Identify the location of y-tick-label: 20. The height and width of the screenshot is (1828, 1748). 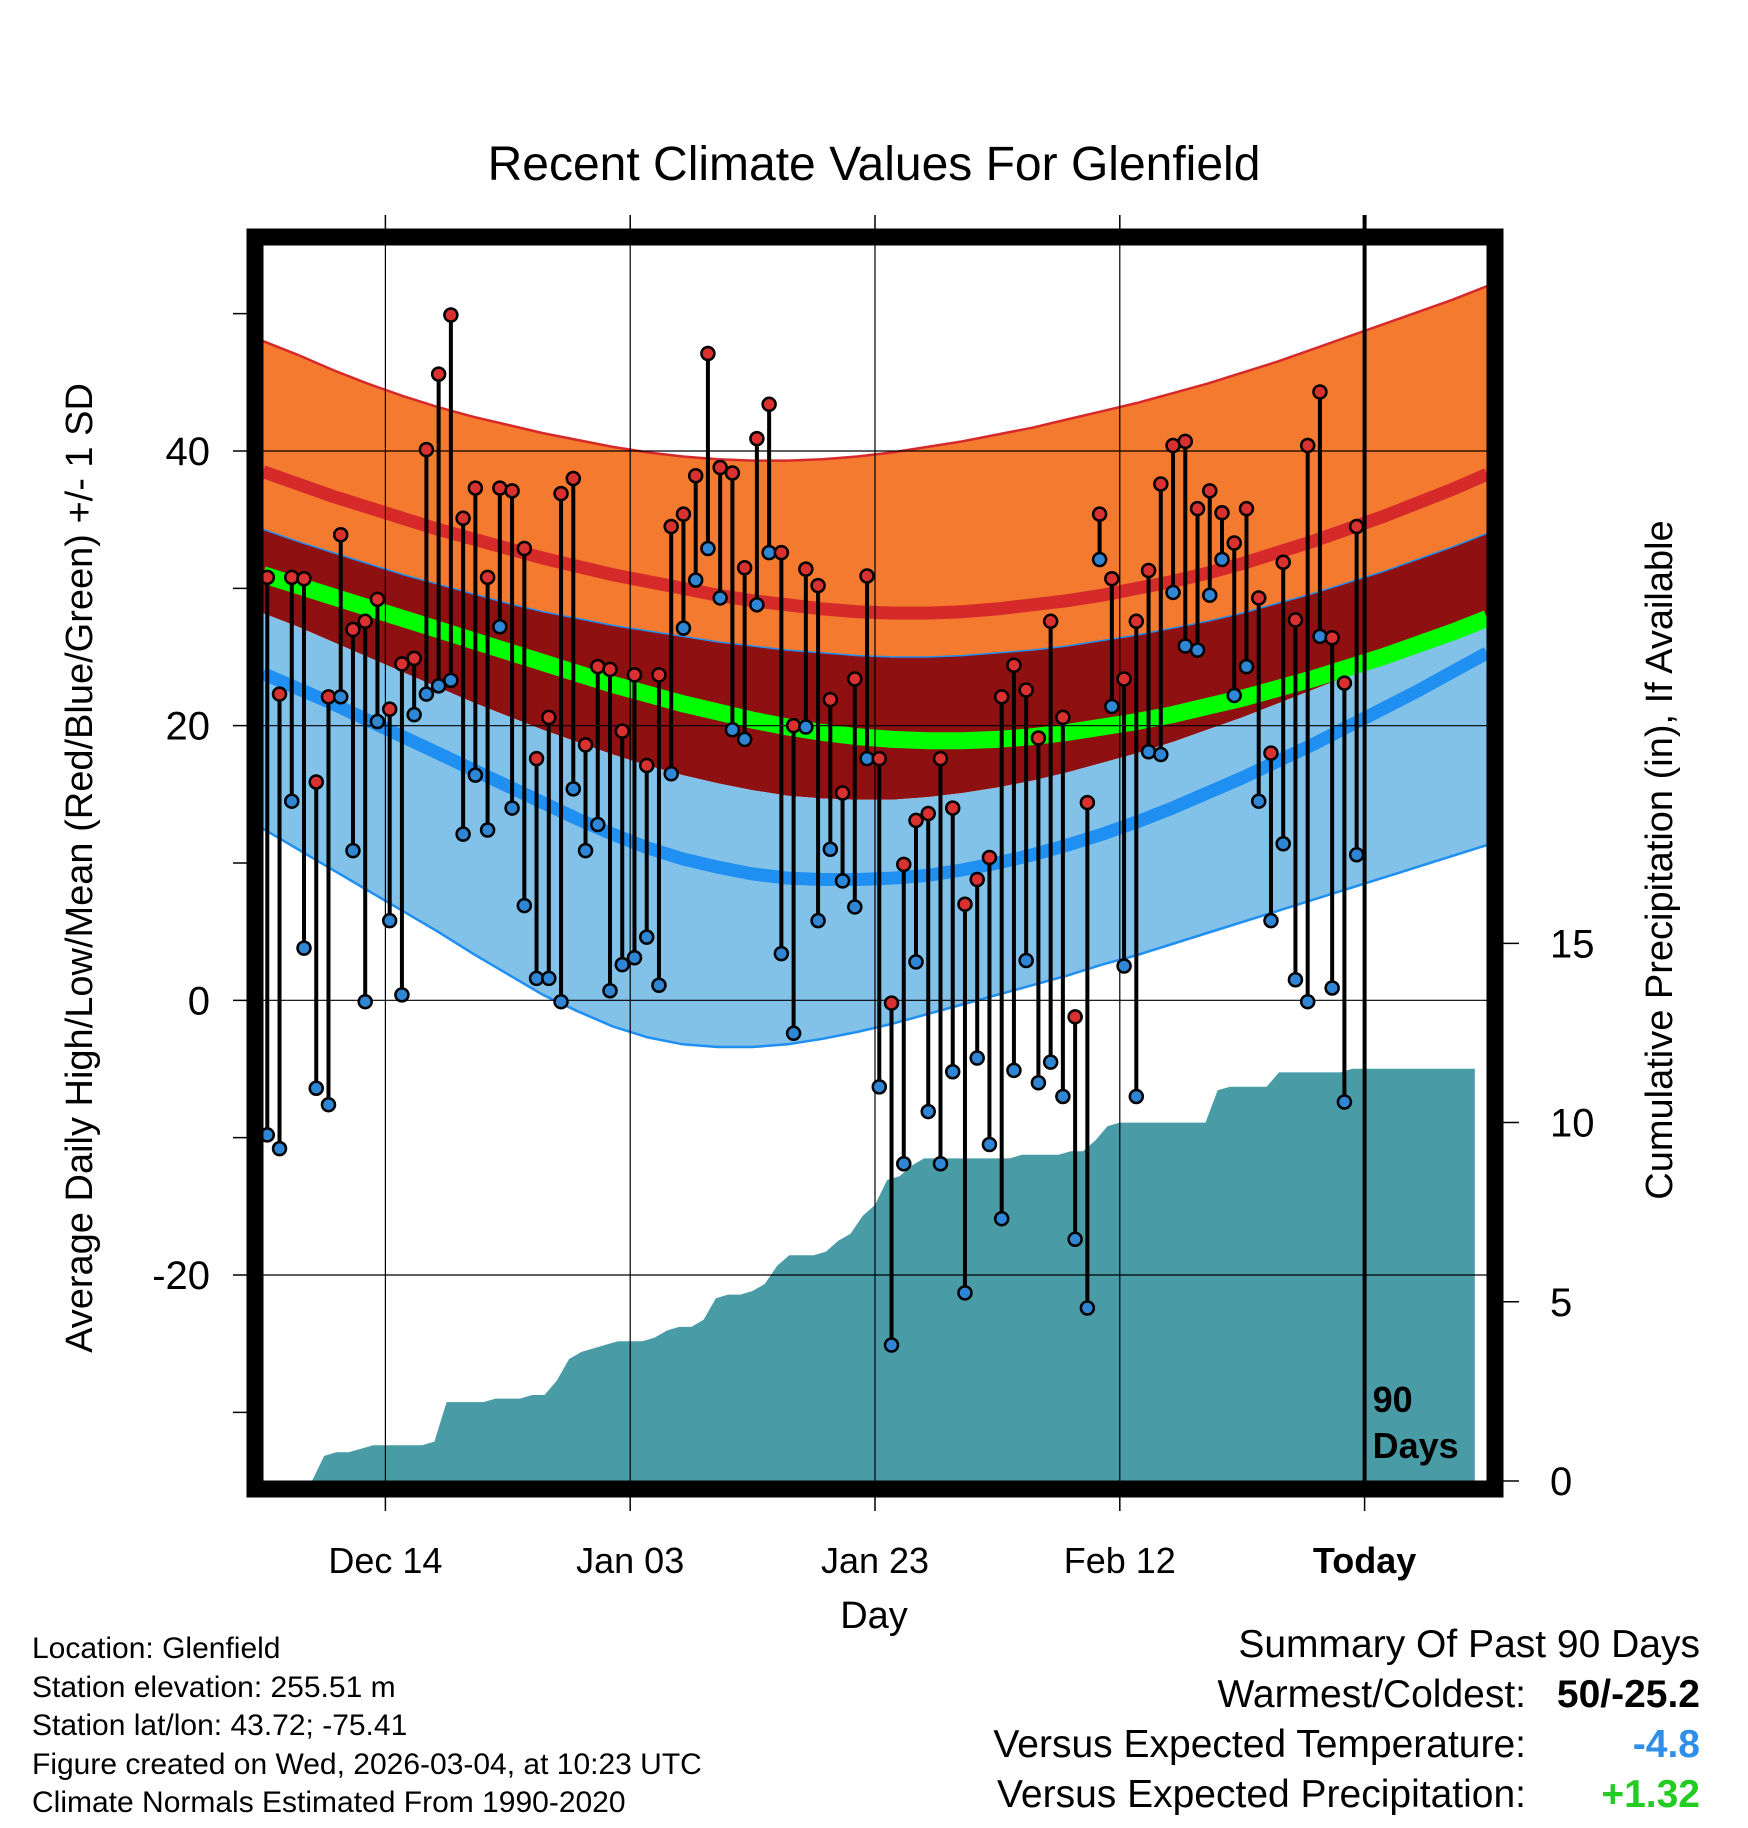
(188, 727).